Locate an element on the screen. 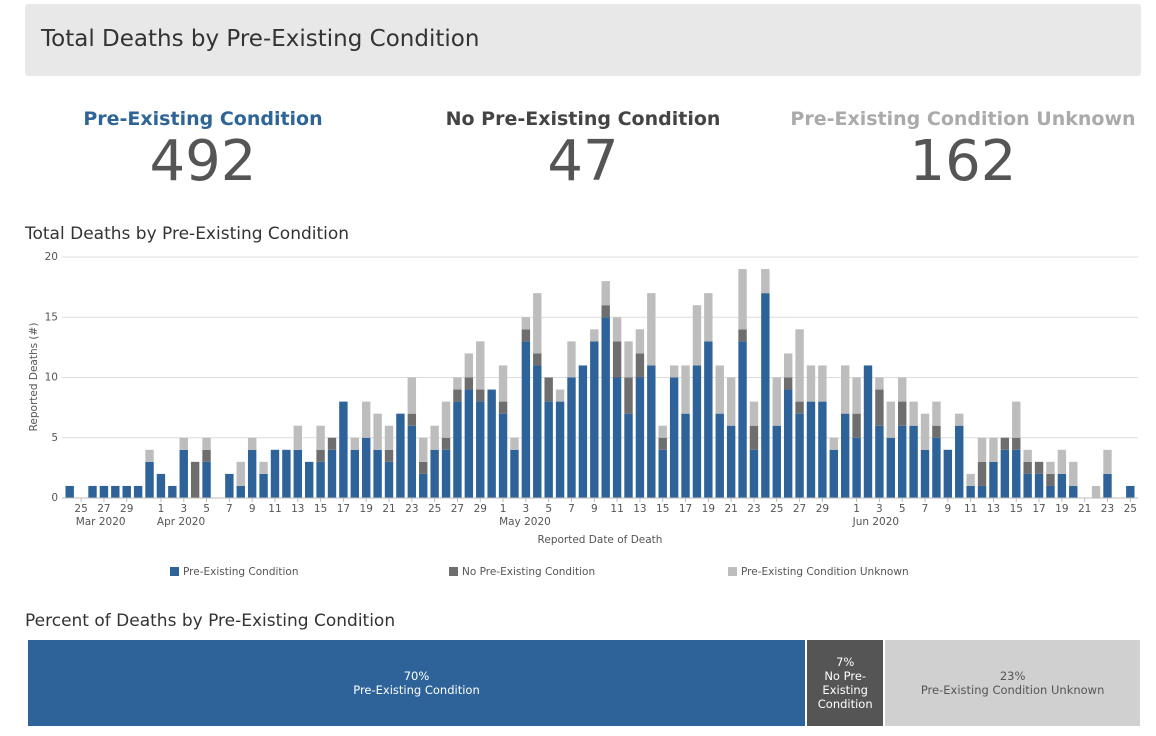  kpi-label: No Pre-Existing Condition is located at coordinates (583, 119).